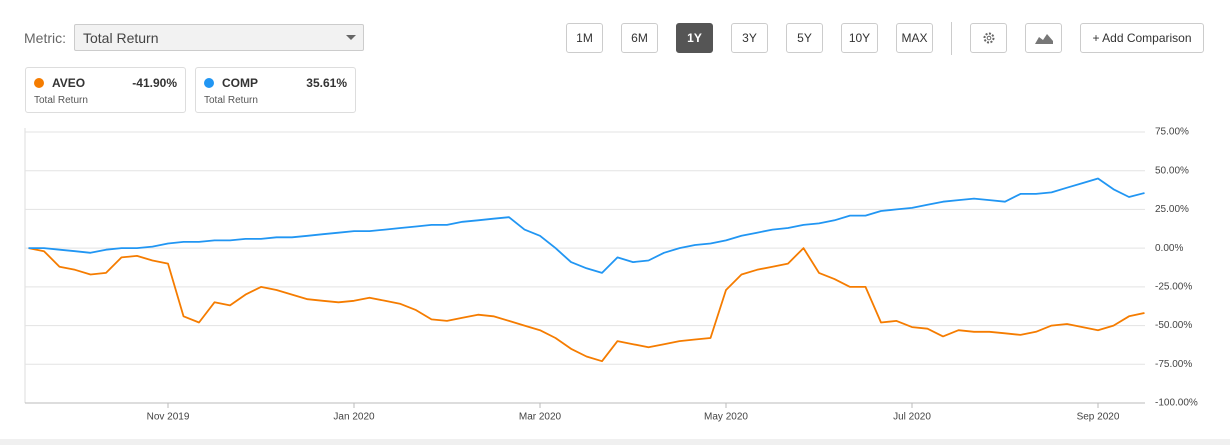  I want to click on x-tick-label: Sep 2020, so click(1098, 417).